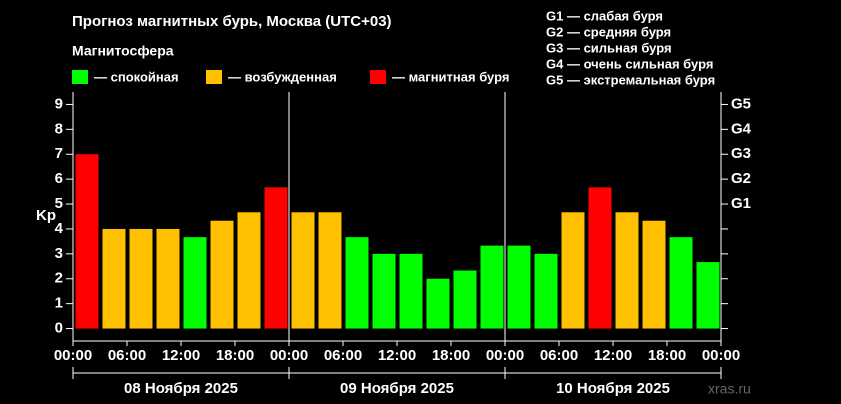  What do you see at coordinates (59, 303) in the screenshot?
I see `y-tick-label: 1` at bounding box center [59, 303].